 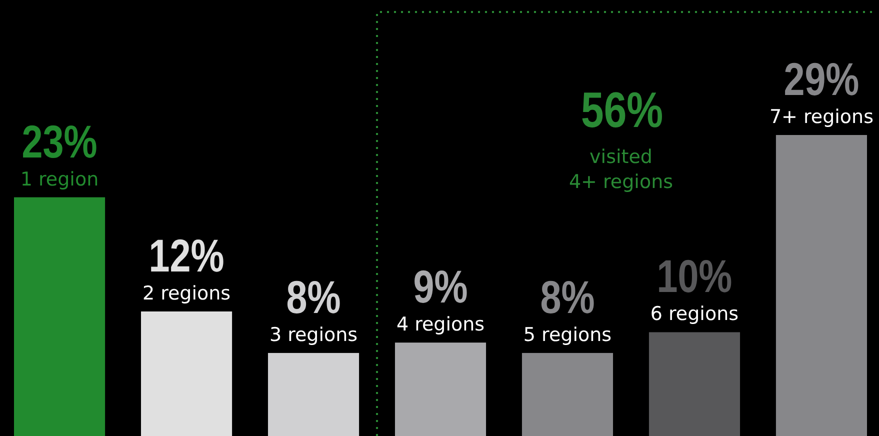 What do you see at coordinates (822, 79) in the screenshot?
I see `data-label: 29%` at bounding box center [822, 79].